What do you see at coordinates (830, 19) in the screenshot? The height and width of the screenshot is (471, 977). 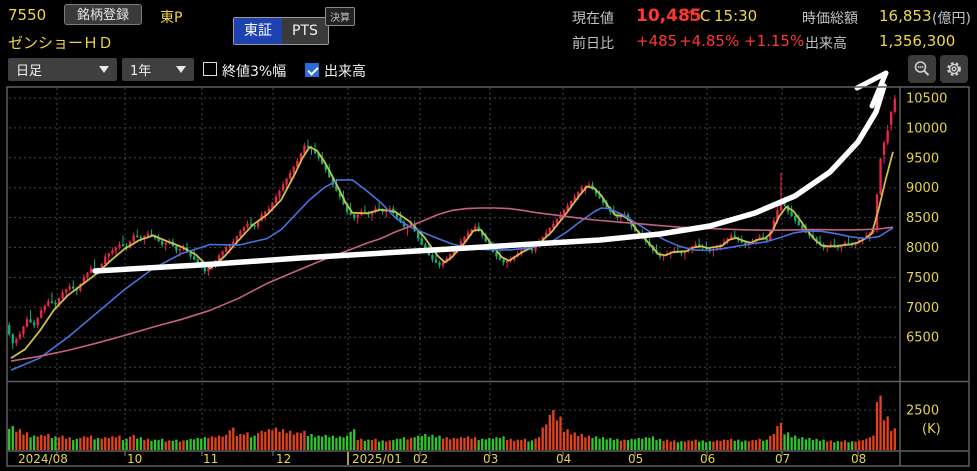 I see `market-cap-label: 時価総額` at bounding box center [830, 19].